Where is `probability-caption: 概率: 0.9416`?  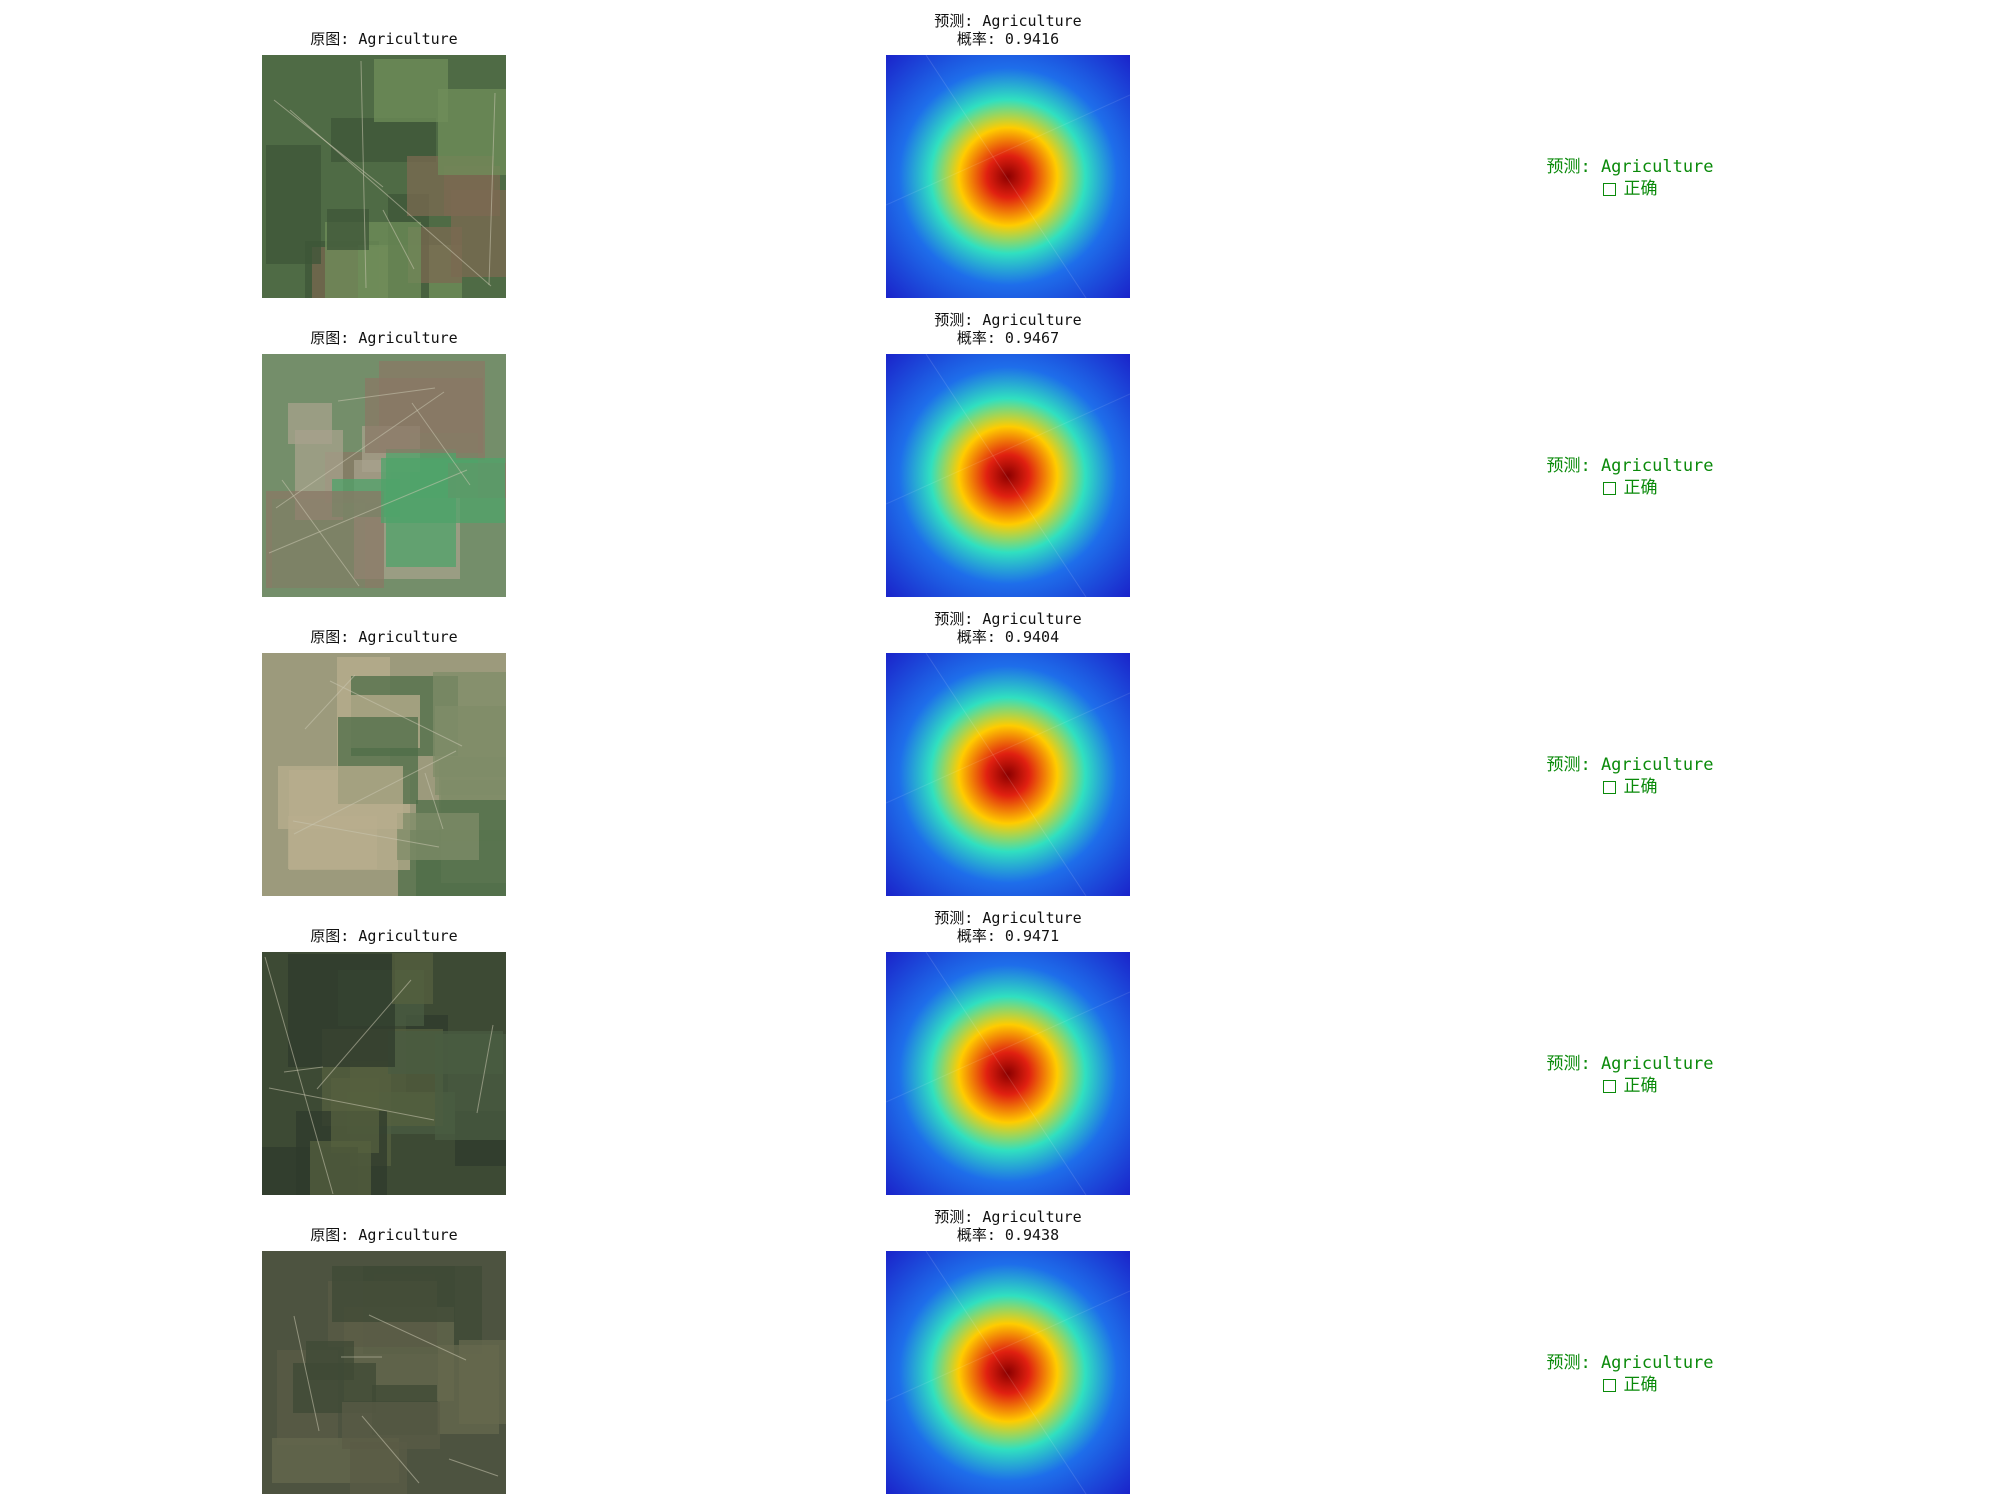
probability-caption: 概率: 0.9416 is located at coordinates (1008, 39).